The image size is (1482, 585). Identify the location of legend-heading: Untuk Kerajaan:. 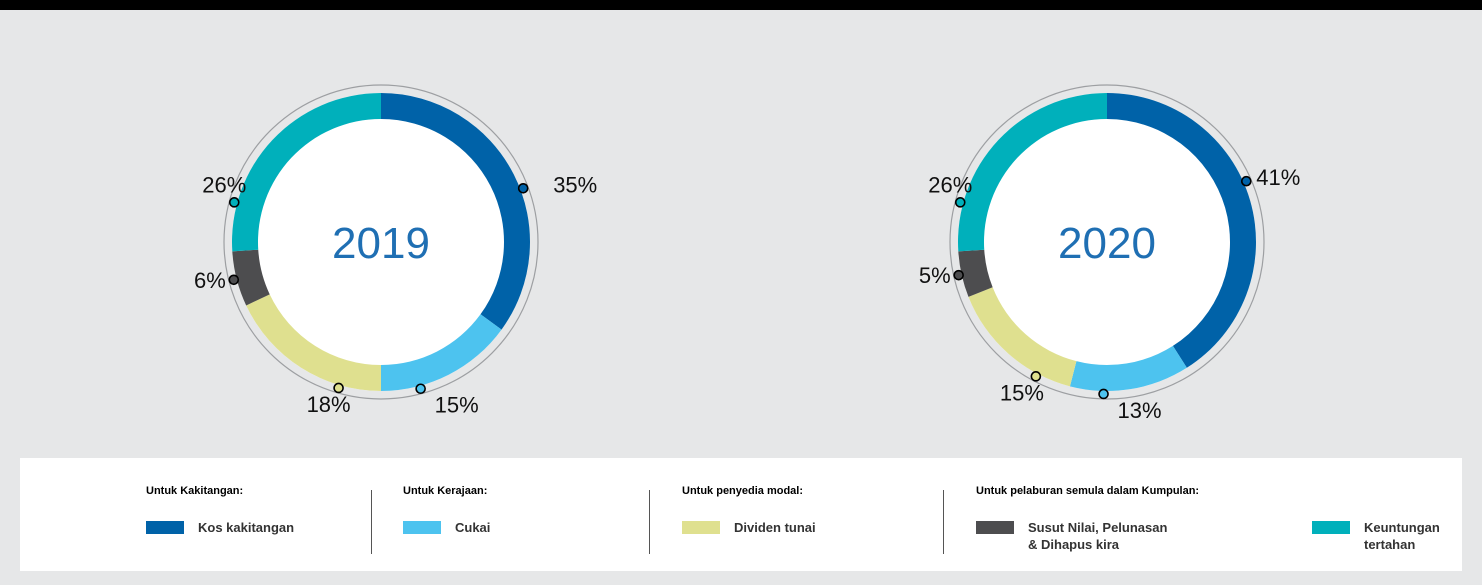
(445, 491).